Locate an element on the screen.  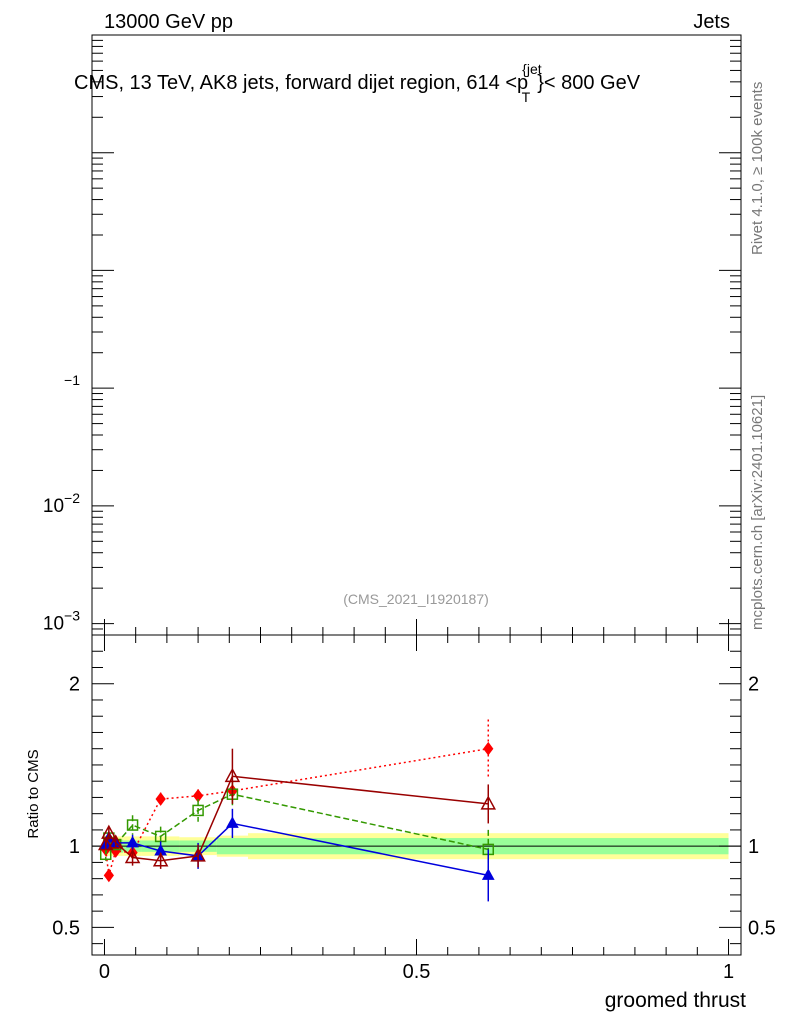
series-line is located at coordinates (296, 818).